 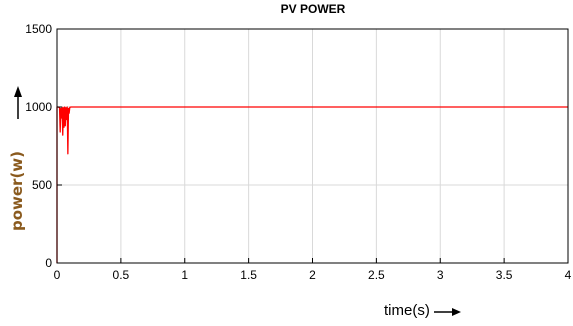 What do you see at coordinates (407, 310) in the screenshot?
I see `x-axis-label: time(s)` at bounding box center [407, 310].